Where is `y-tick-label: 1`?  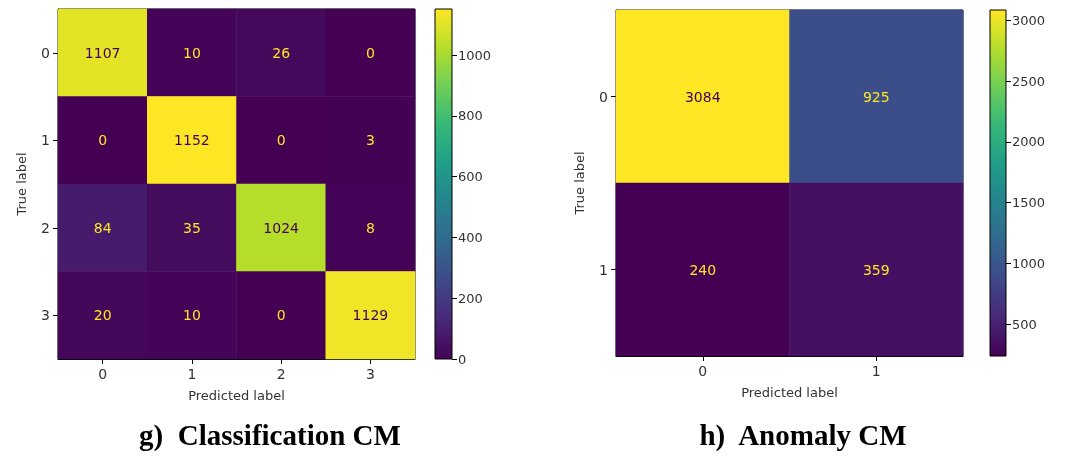
y-tick-label: 1 is located at coordinates (45, 140).